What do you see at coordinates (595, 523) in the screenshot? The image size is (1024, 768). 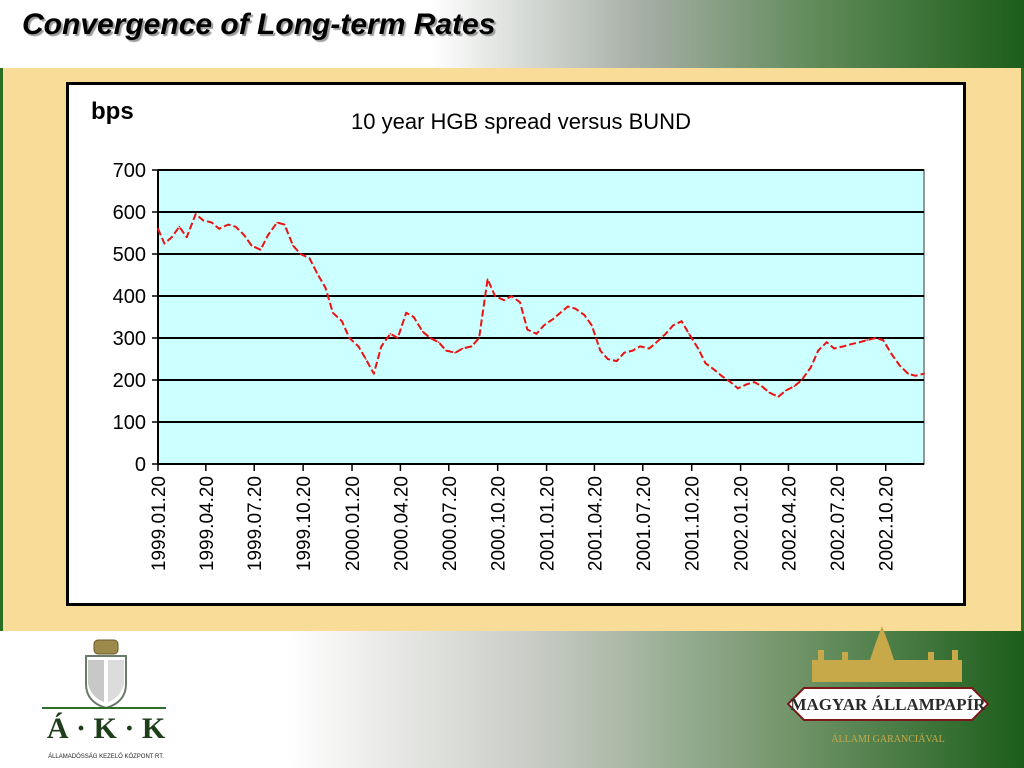 I see `x-tick-label: 2001.04.20` at bounding box center [595, 523].